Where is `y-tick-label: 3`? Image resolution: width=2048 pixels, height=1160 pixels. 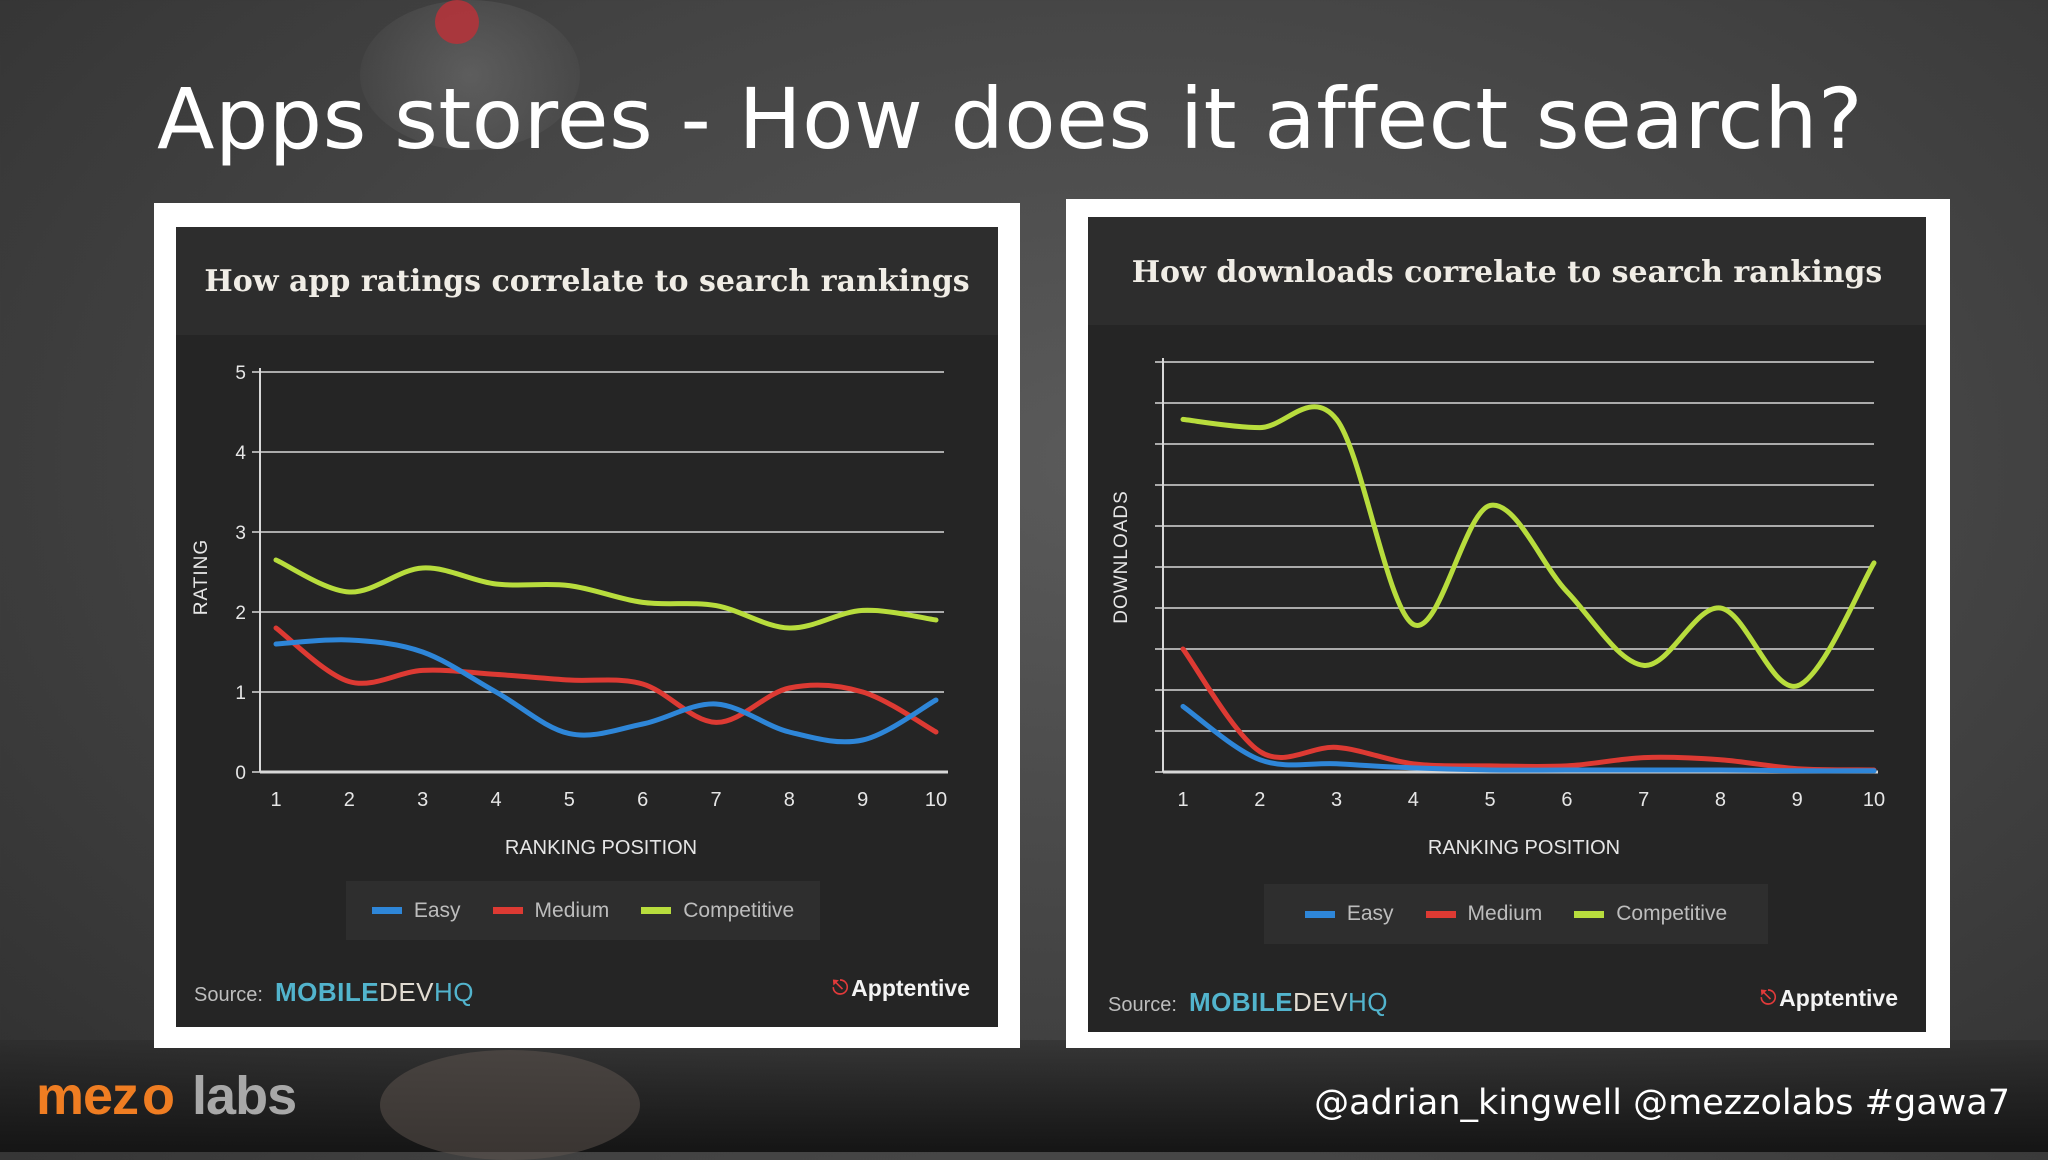 y-tick-label: 3 is located at coordinates (240, 533).